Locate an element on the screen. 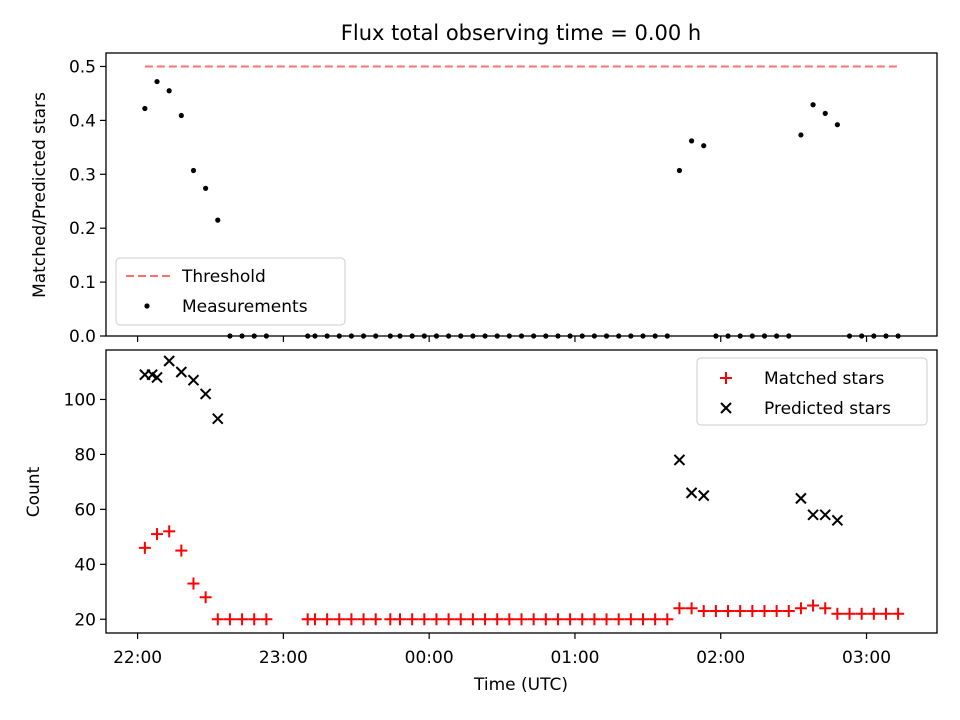  top-y-tick-label: 0.4 is located at coordinates (82, 121).